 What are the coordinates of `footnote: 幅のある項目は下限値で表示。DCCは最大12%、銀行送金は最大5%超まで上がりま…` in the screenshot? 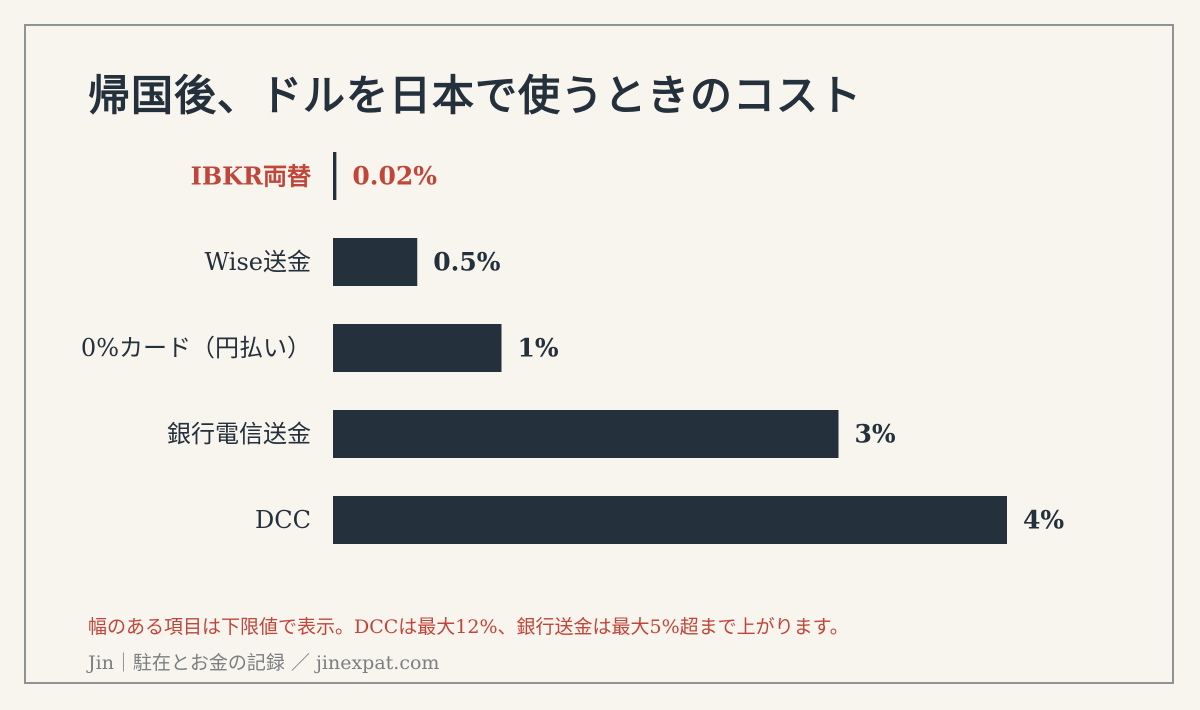 It's located at (468, 627).